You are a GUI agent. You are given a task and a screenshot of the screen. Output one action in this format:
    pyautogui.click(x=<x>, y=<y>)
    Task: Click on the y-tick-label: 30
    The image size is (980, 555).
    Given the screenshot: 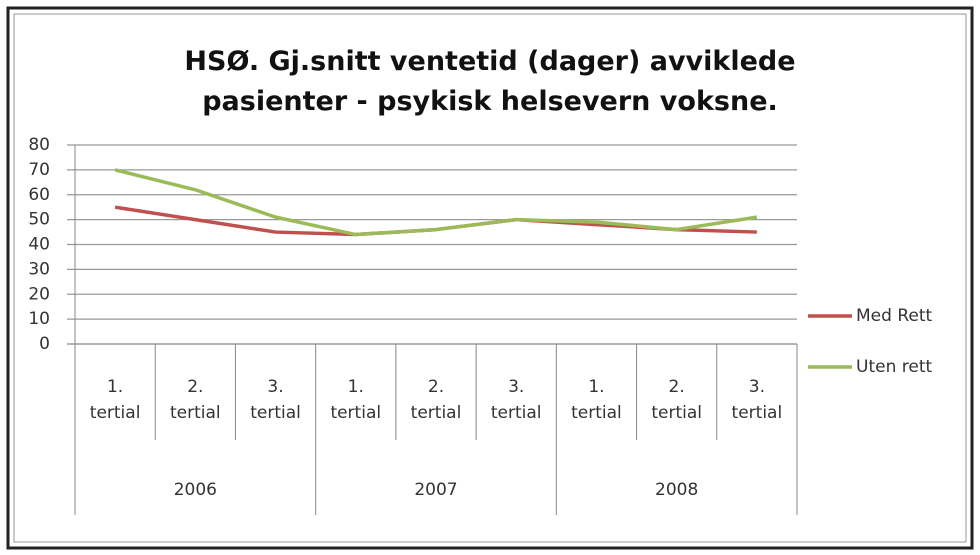 What is the action you would take?
    pyautogui.click(x=39, y=269)
    